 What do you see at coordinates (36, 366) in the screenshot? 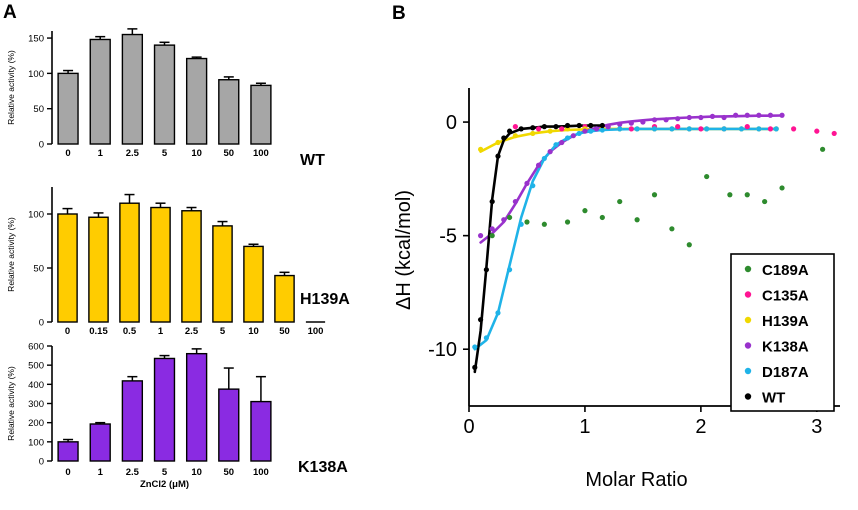
I see `y-tick-label: 500` at bounding box center [36, 366].